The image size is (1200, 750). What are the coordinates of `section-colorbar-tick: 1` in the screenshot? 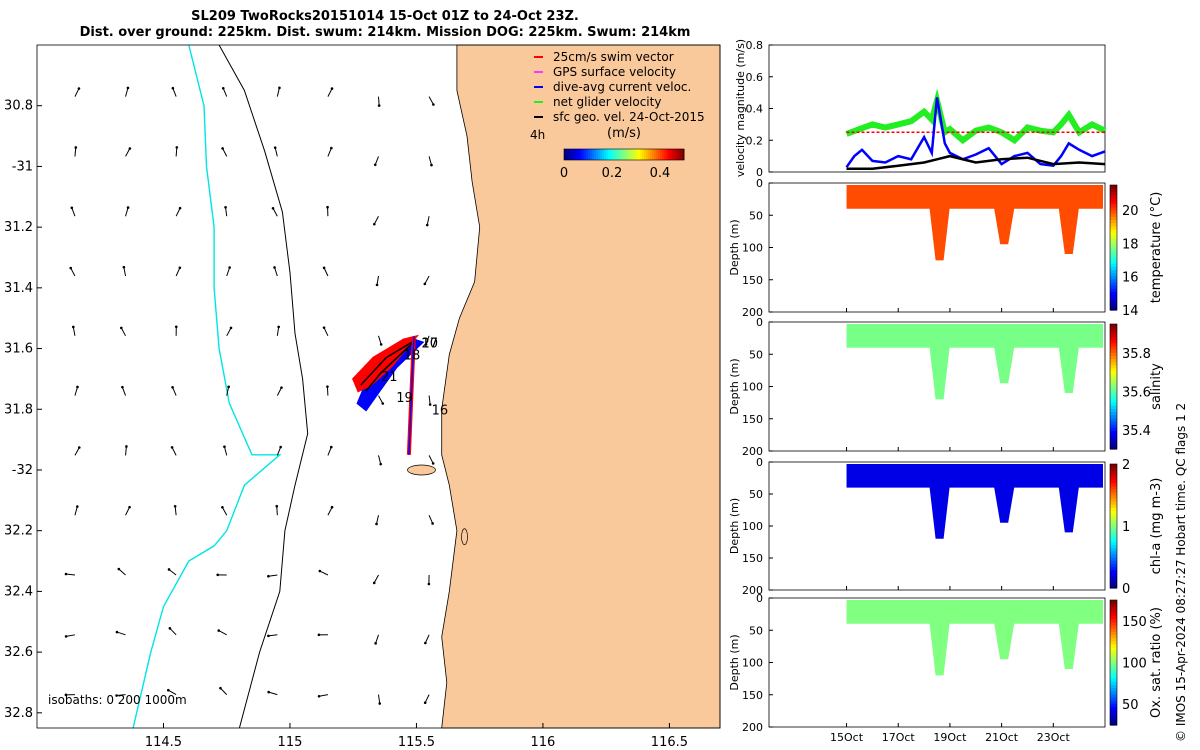 It's located at (1126, 527).